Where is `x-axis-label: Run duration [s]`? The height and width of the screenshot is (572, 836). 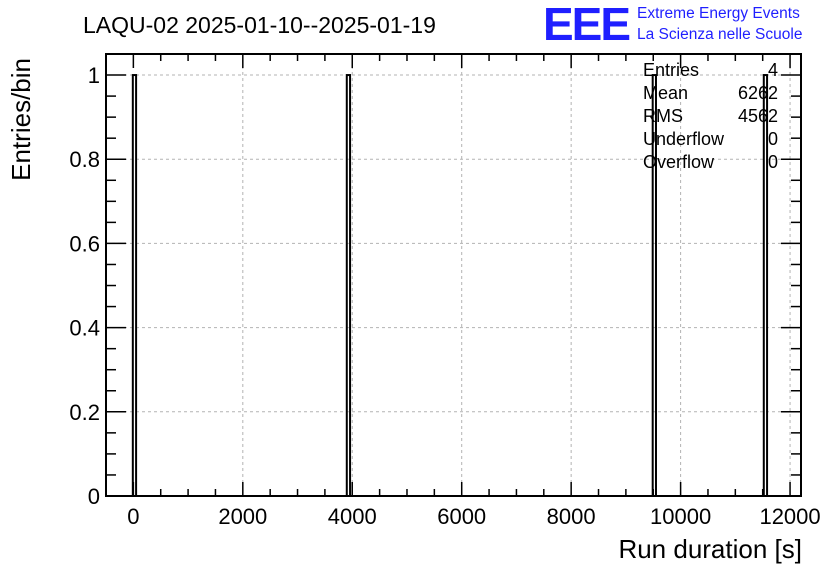
x-axis-label: Run duration [s] is located at coordinates (710, 549).